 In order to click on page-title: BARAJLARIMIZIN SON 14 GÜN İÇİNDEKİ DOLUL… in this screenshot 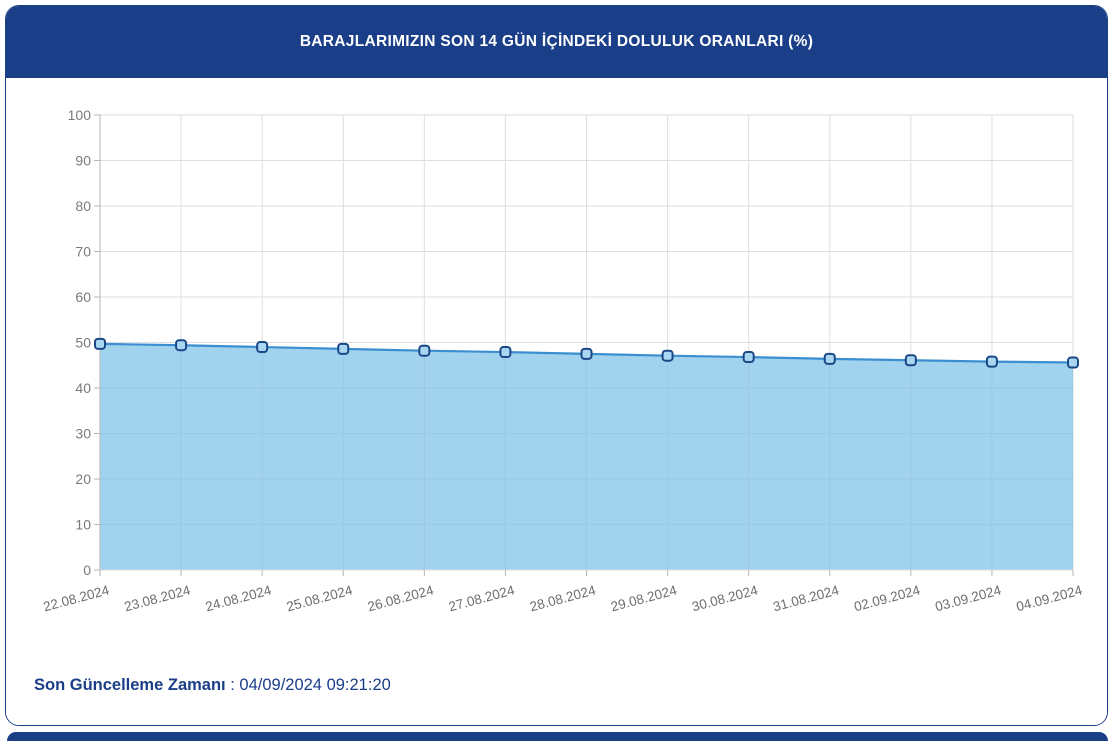, I will do `click(556, 41)`.